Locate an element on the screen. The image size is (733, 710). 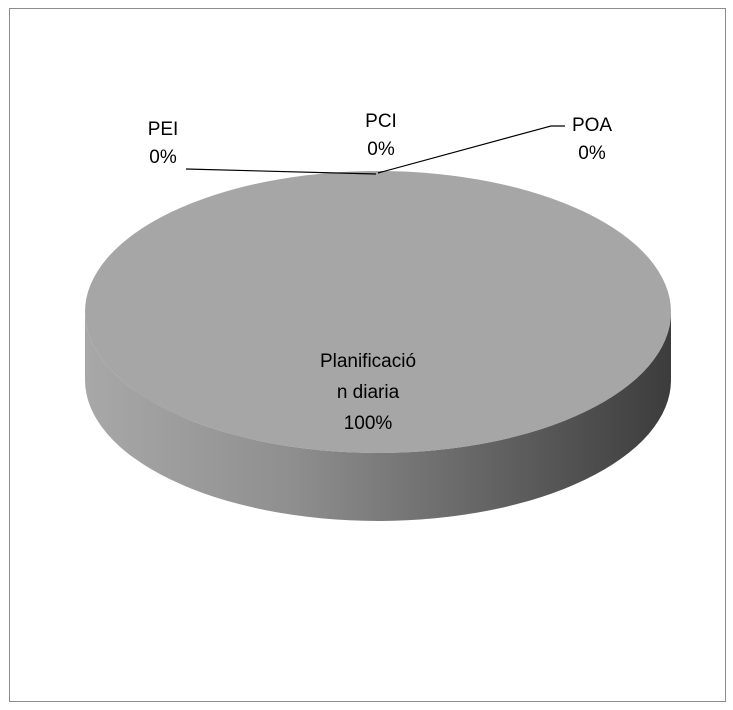
data-label-poa-value: 0% is located at coordinates (592, 153).